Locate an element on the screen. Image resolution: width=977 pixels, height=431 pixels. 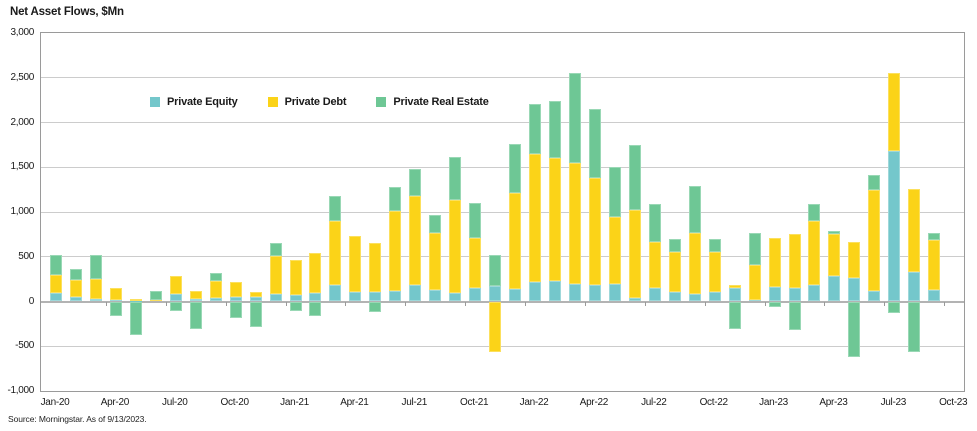
y-axis-label: 0 is located at coordinates (31, 301).